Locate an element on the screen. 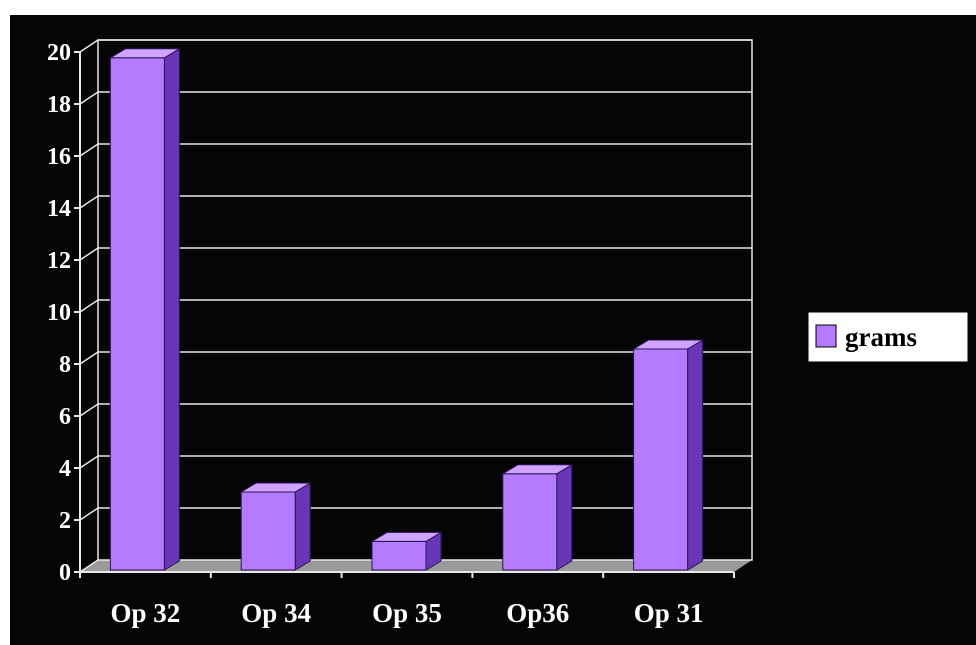 The width and height of the screenshot is (976, 645). y-tick-label-8: 16 is located at coordinates (59, 157).